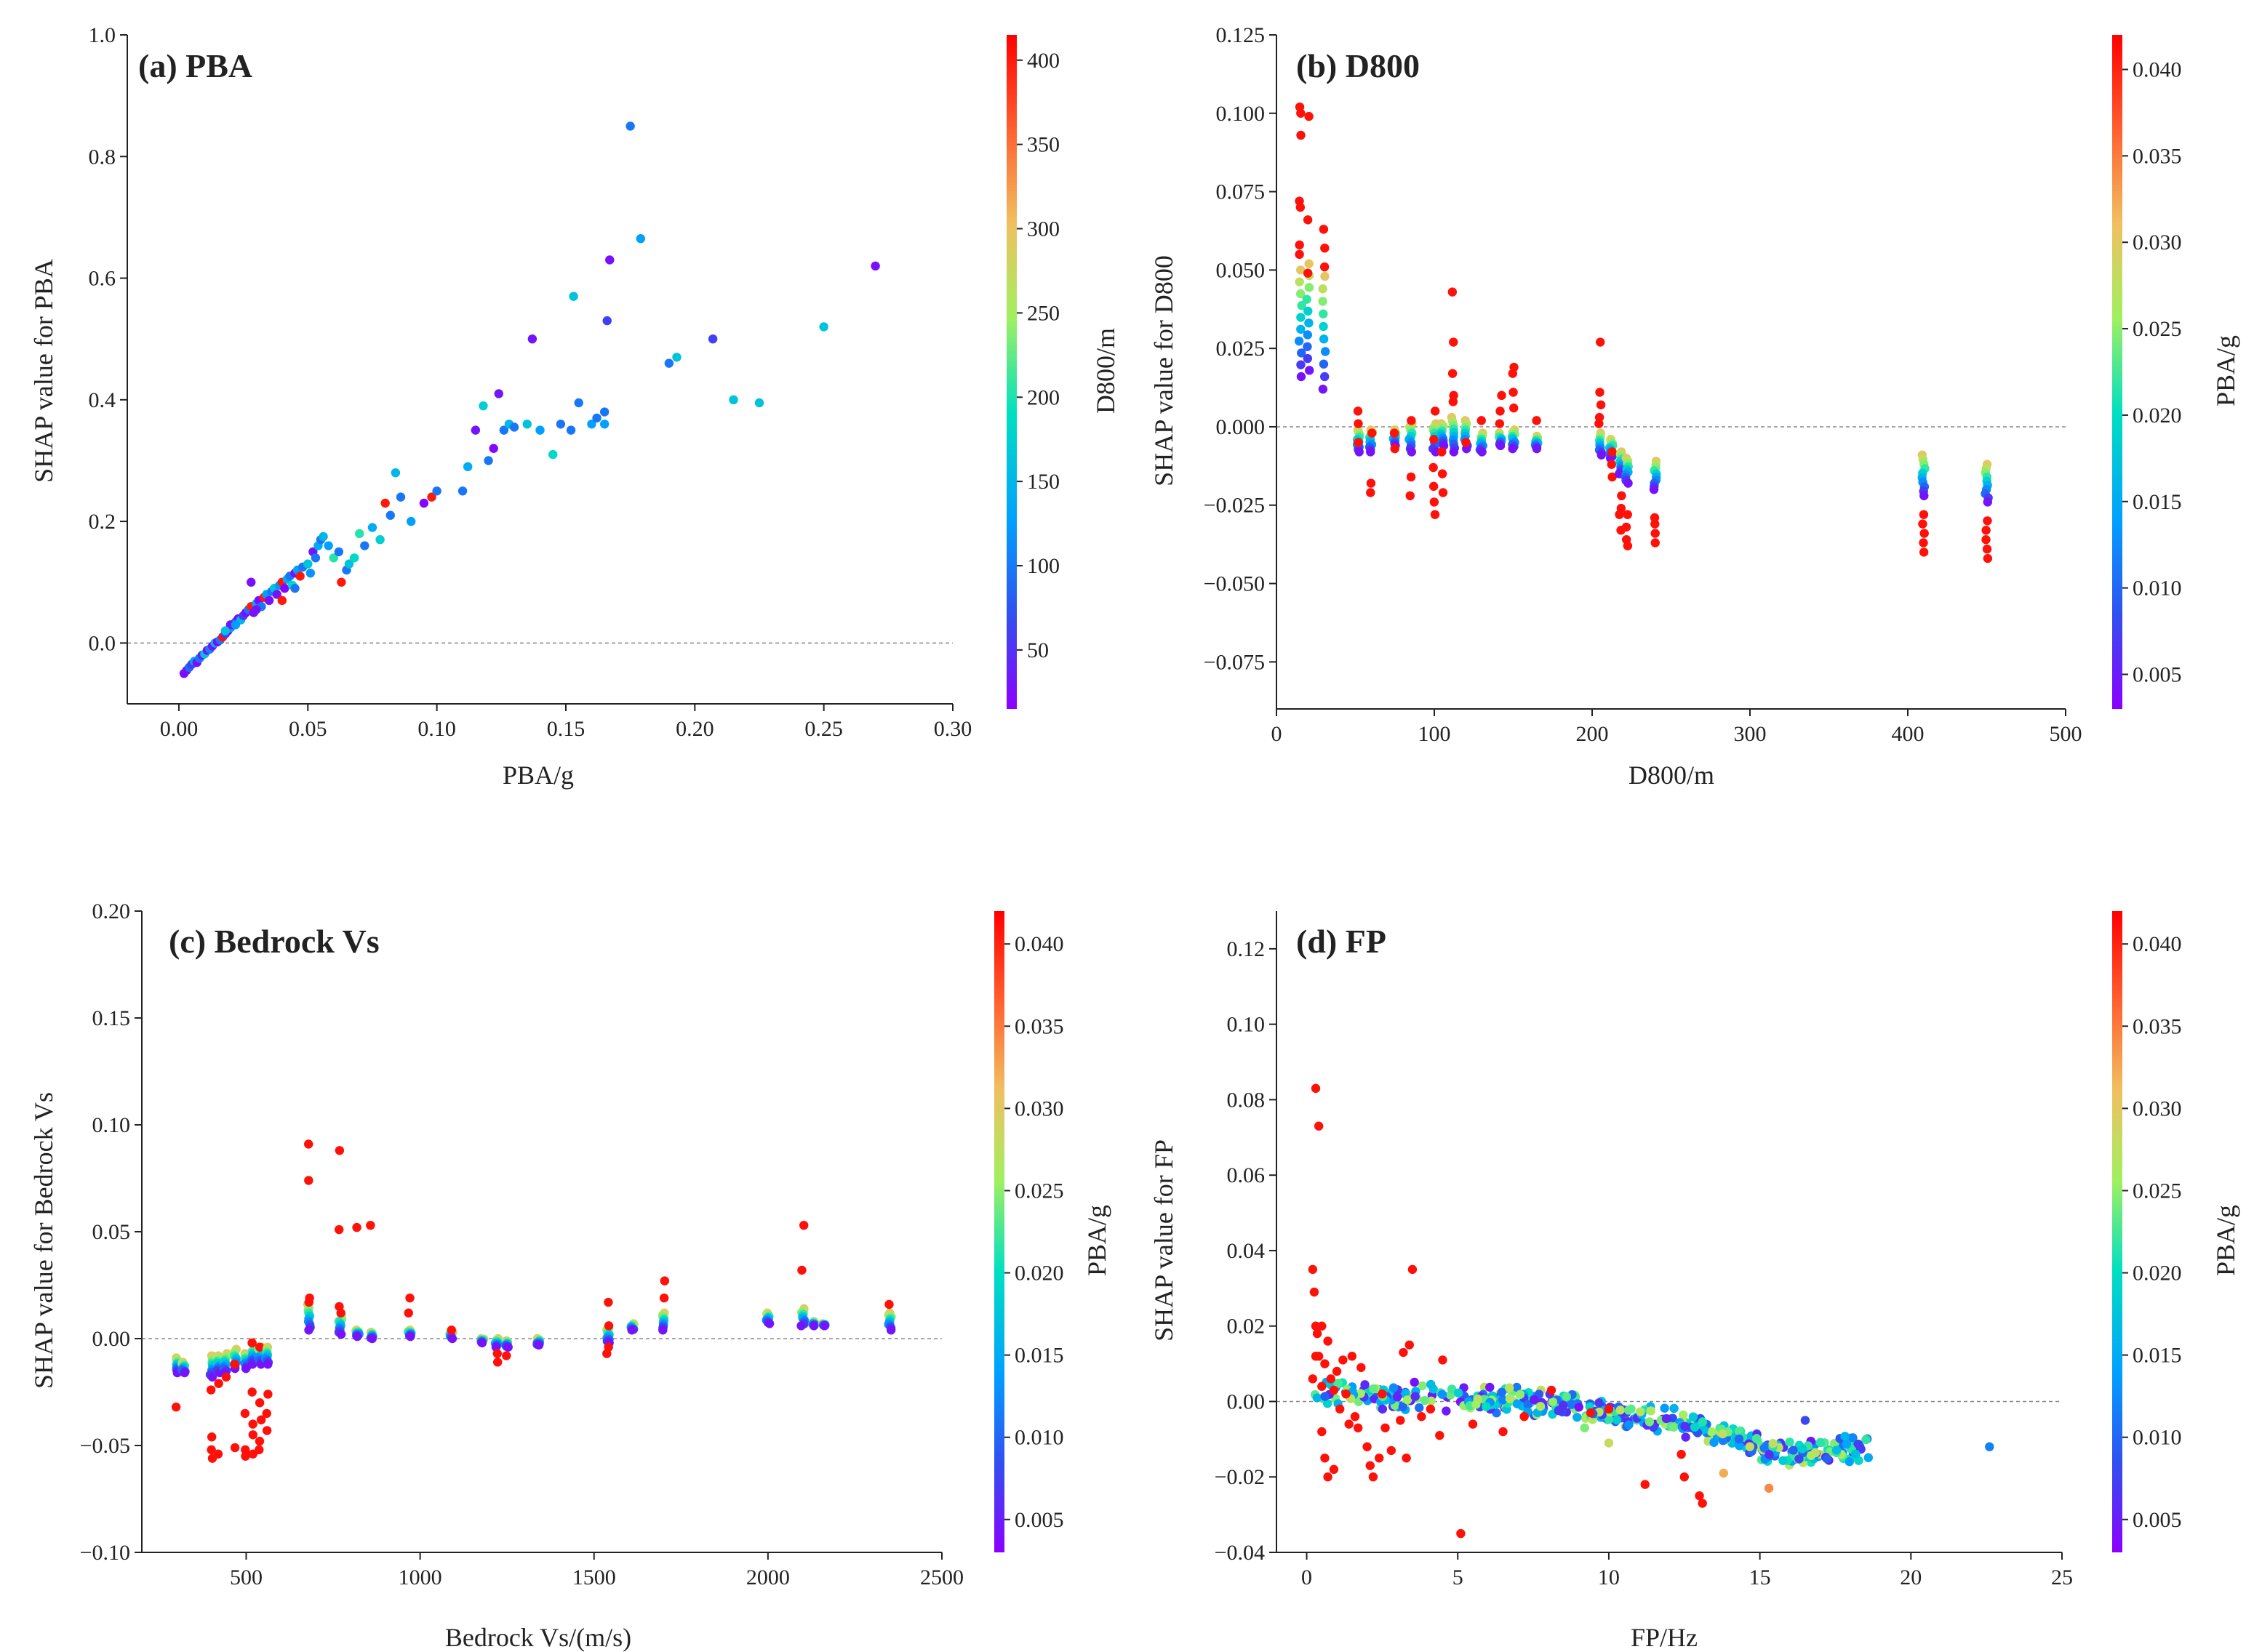 Image resolution: width=2254 pixels, height=1652 pixels. I want to click on panel-d-x-tick-label: 0, so click(1306, 1577).